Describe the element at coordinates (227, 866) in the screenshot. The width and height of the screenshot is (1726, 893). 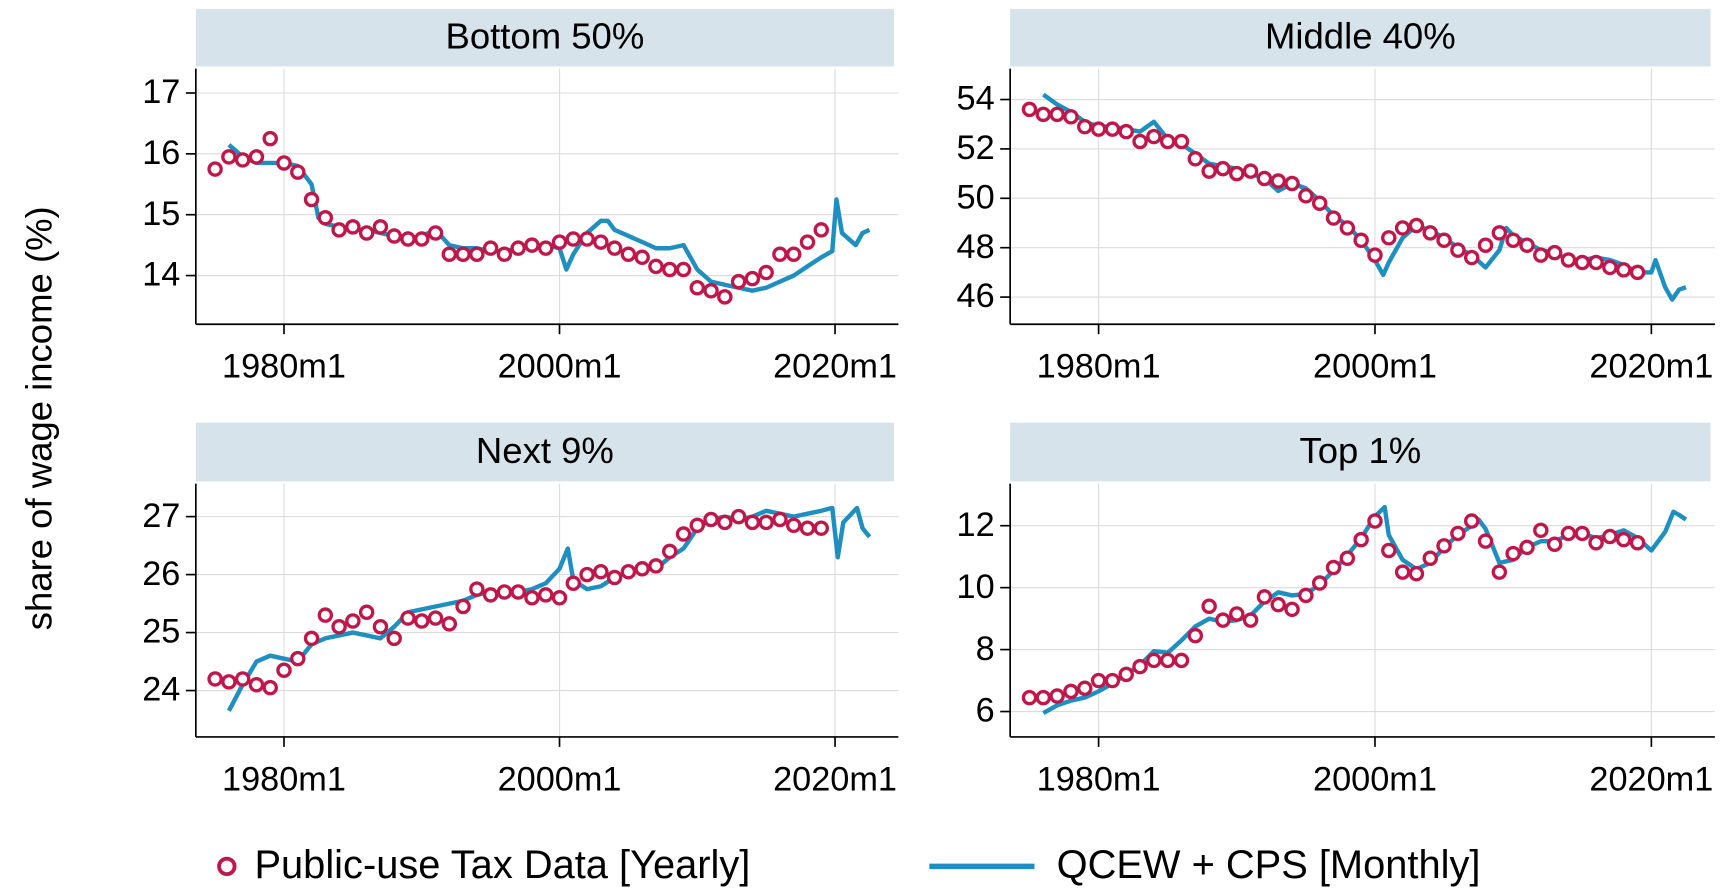
I see `legend-marker` at that location.